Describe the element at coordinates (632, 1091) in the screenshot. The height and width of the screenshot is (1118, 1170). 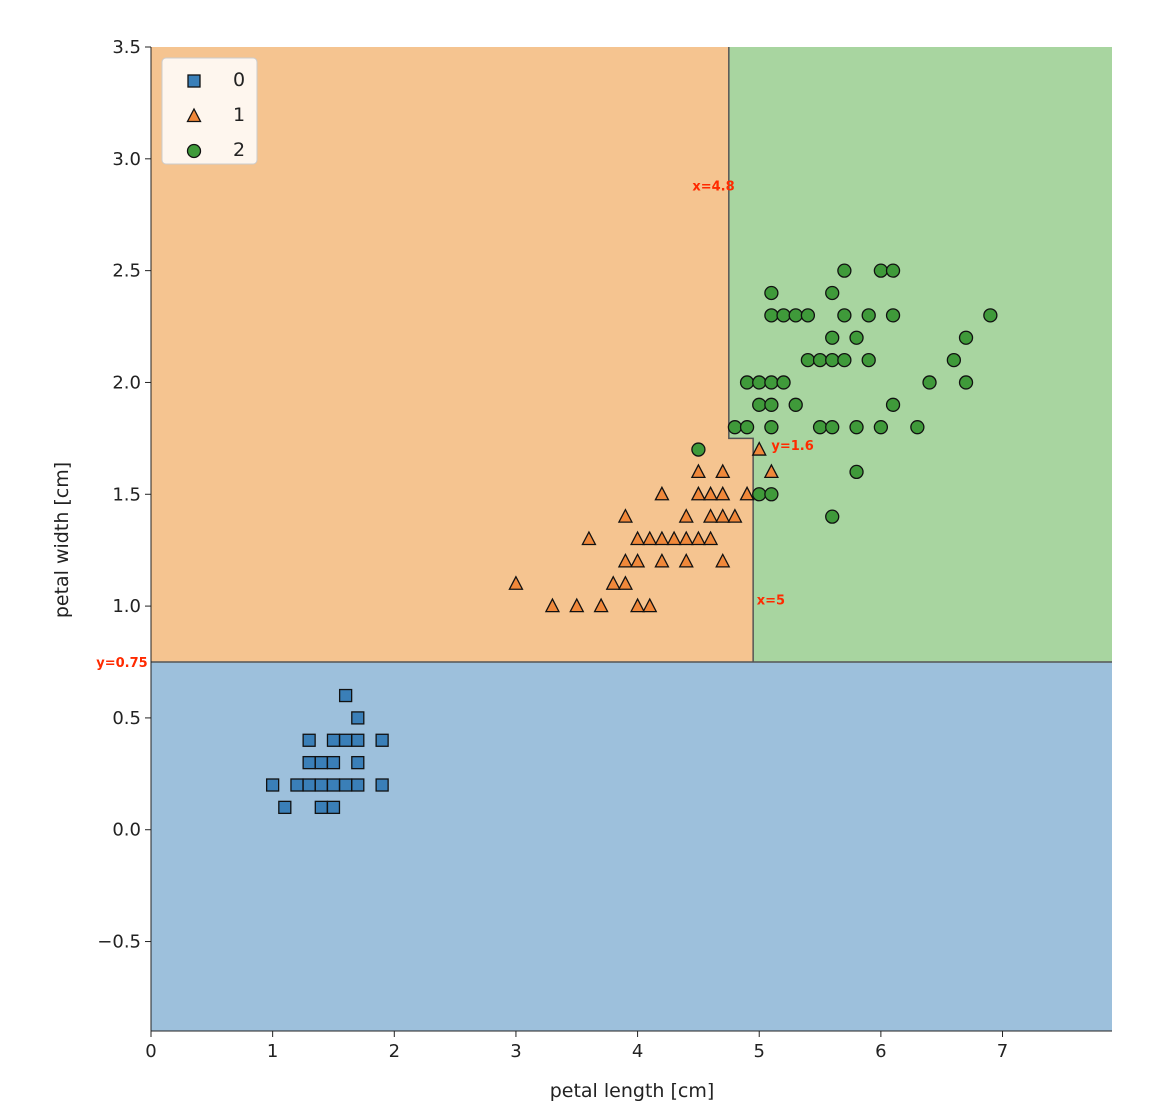
I see `x-axis-label: petal length [cm]` at that location.